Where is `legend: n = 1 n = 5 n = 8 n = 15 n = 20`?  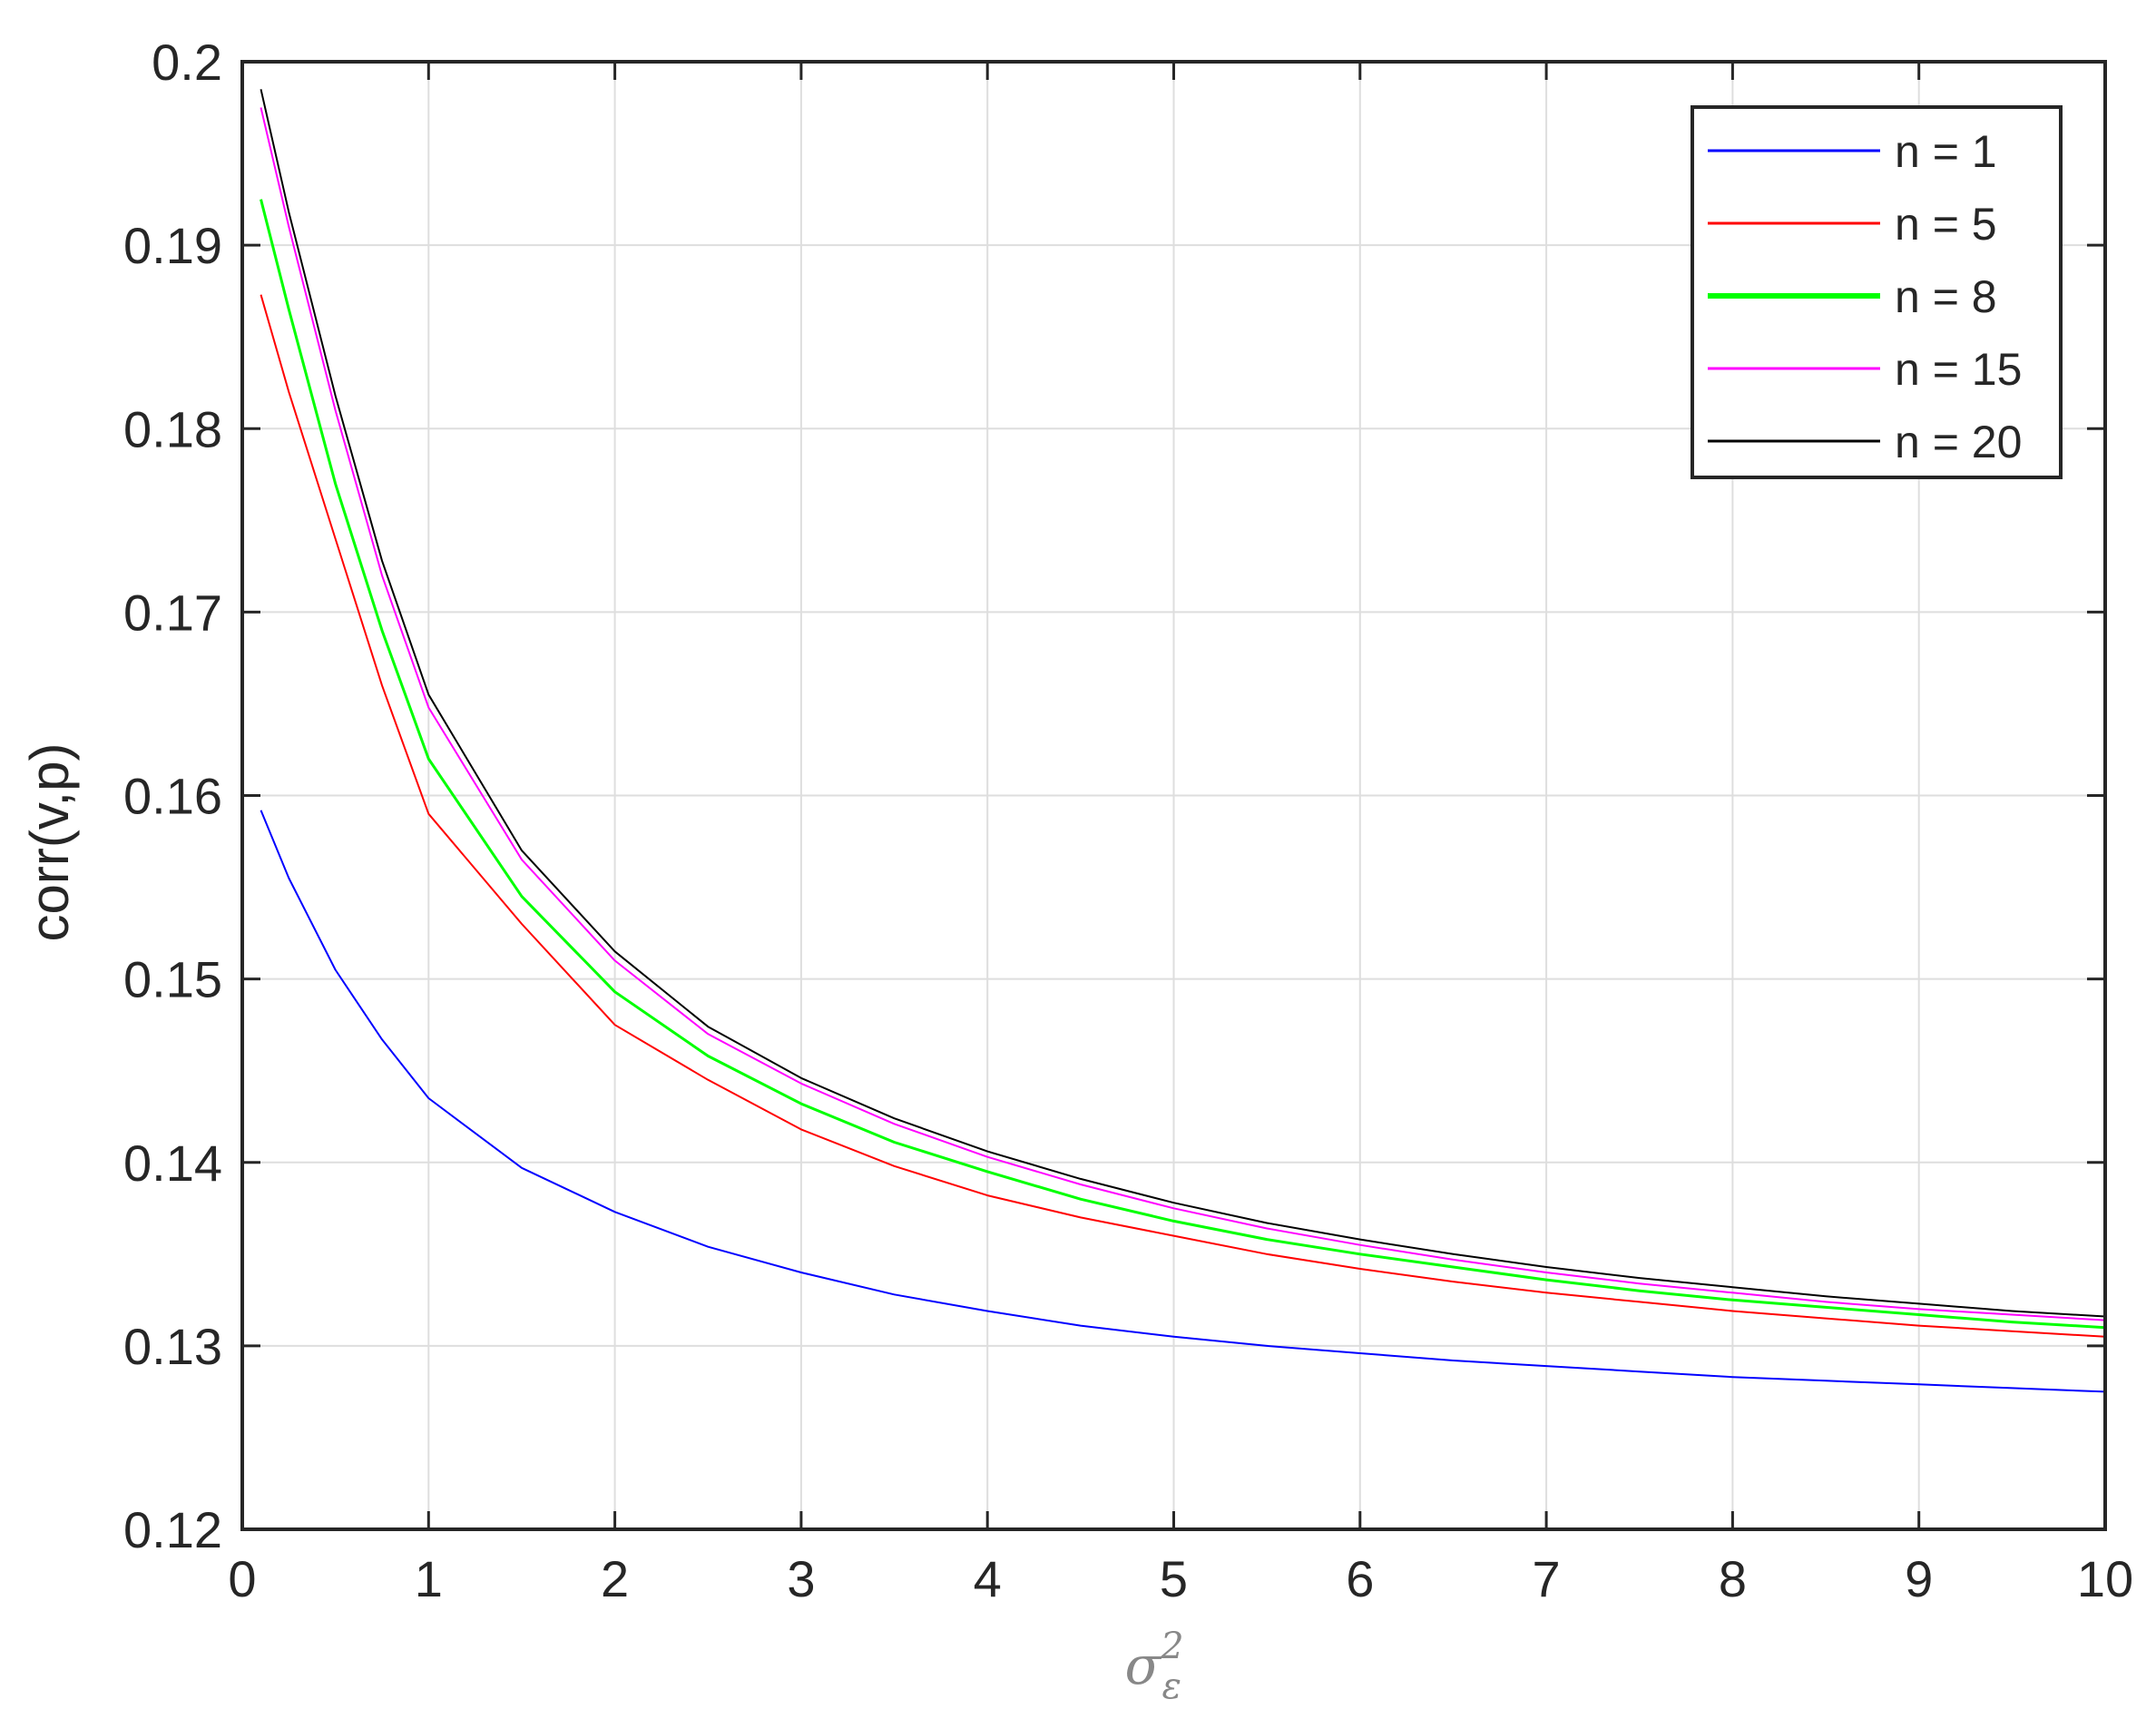
legend: n = 1 n = 5 n = 8 n = 15 n = 20 is located at coordinates (1876, 292).